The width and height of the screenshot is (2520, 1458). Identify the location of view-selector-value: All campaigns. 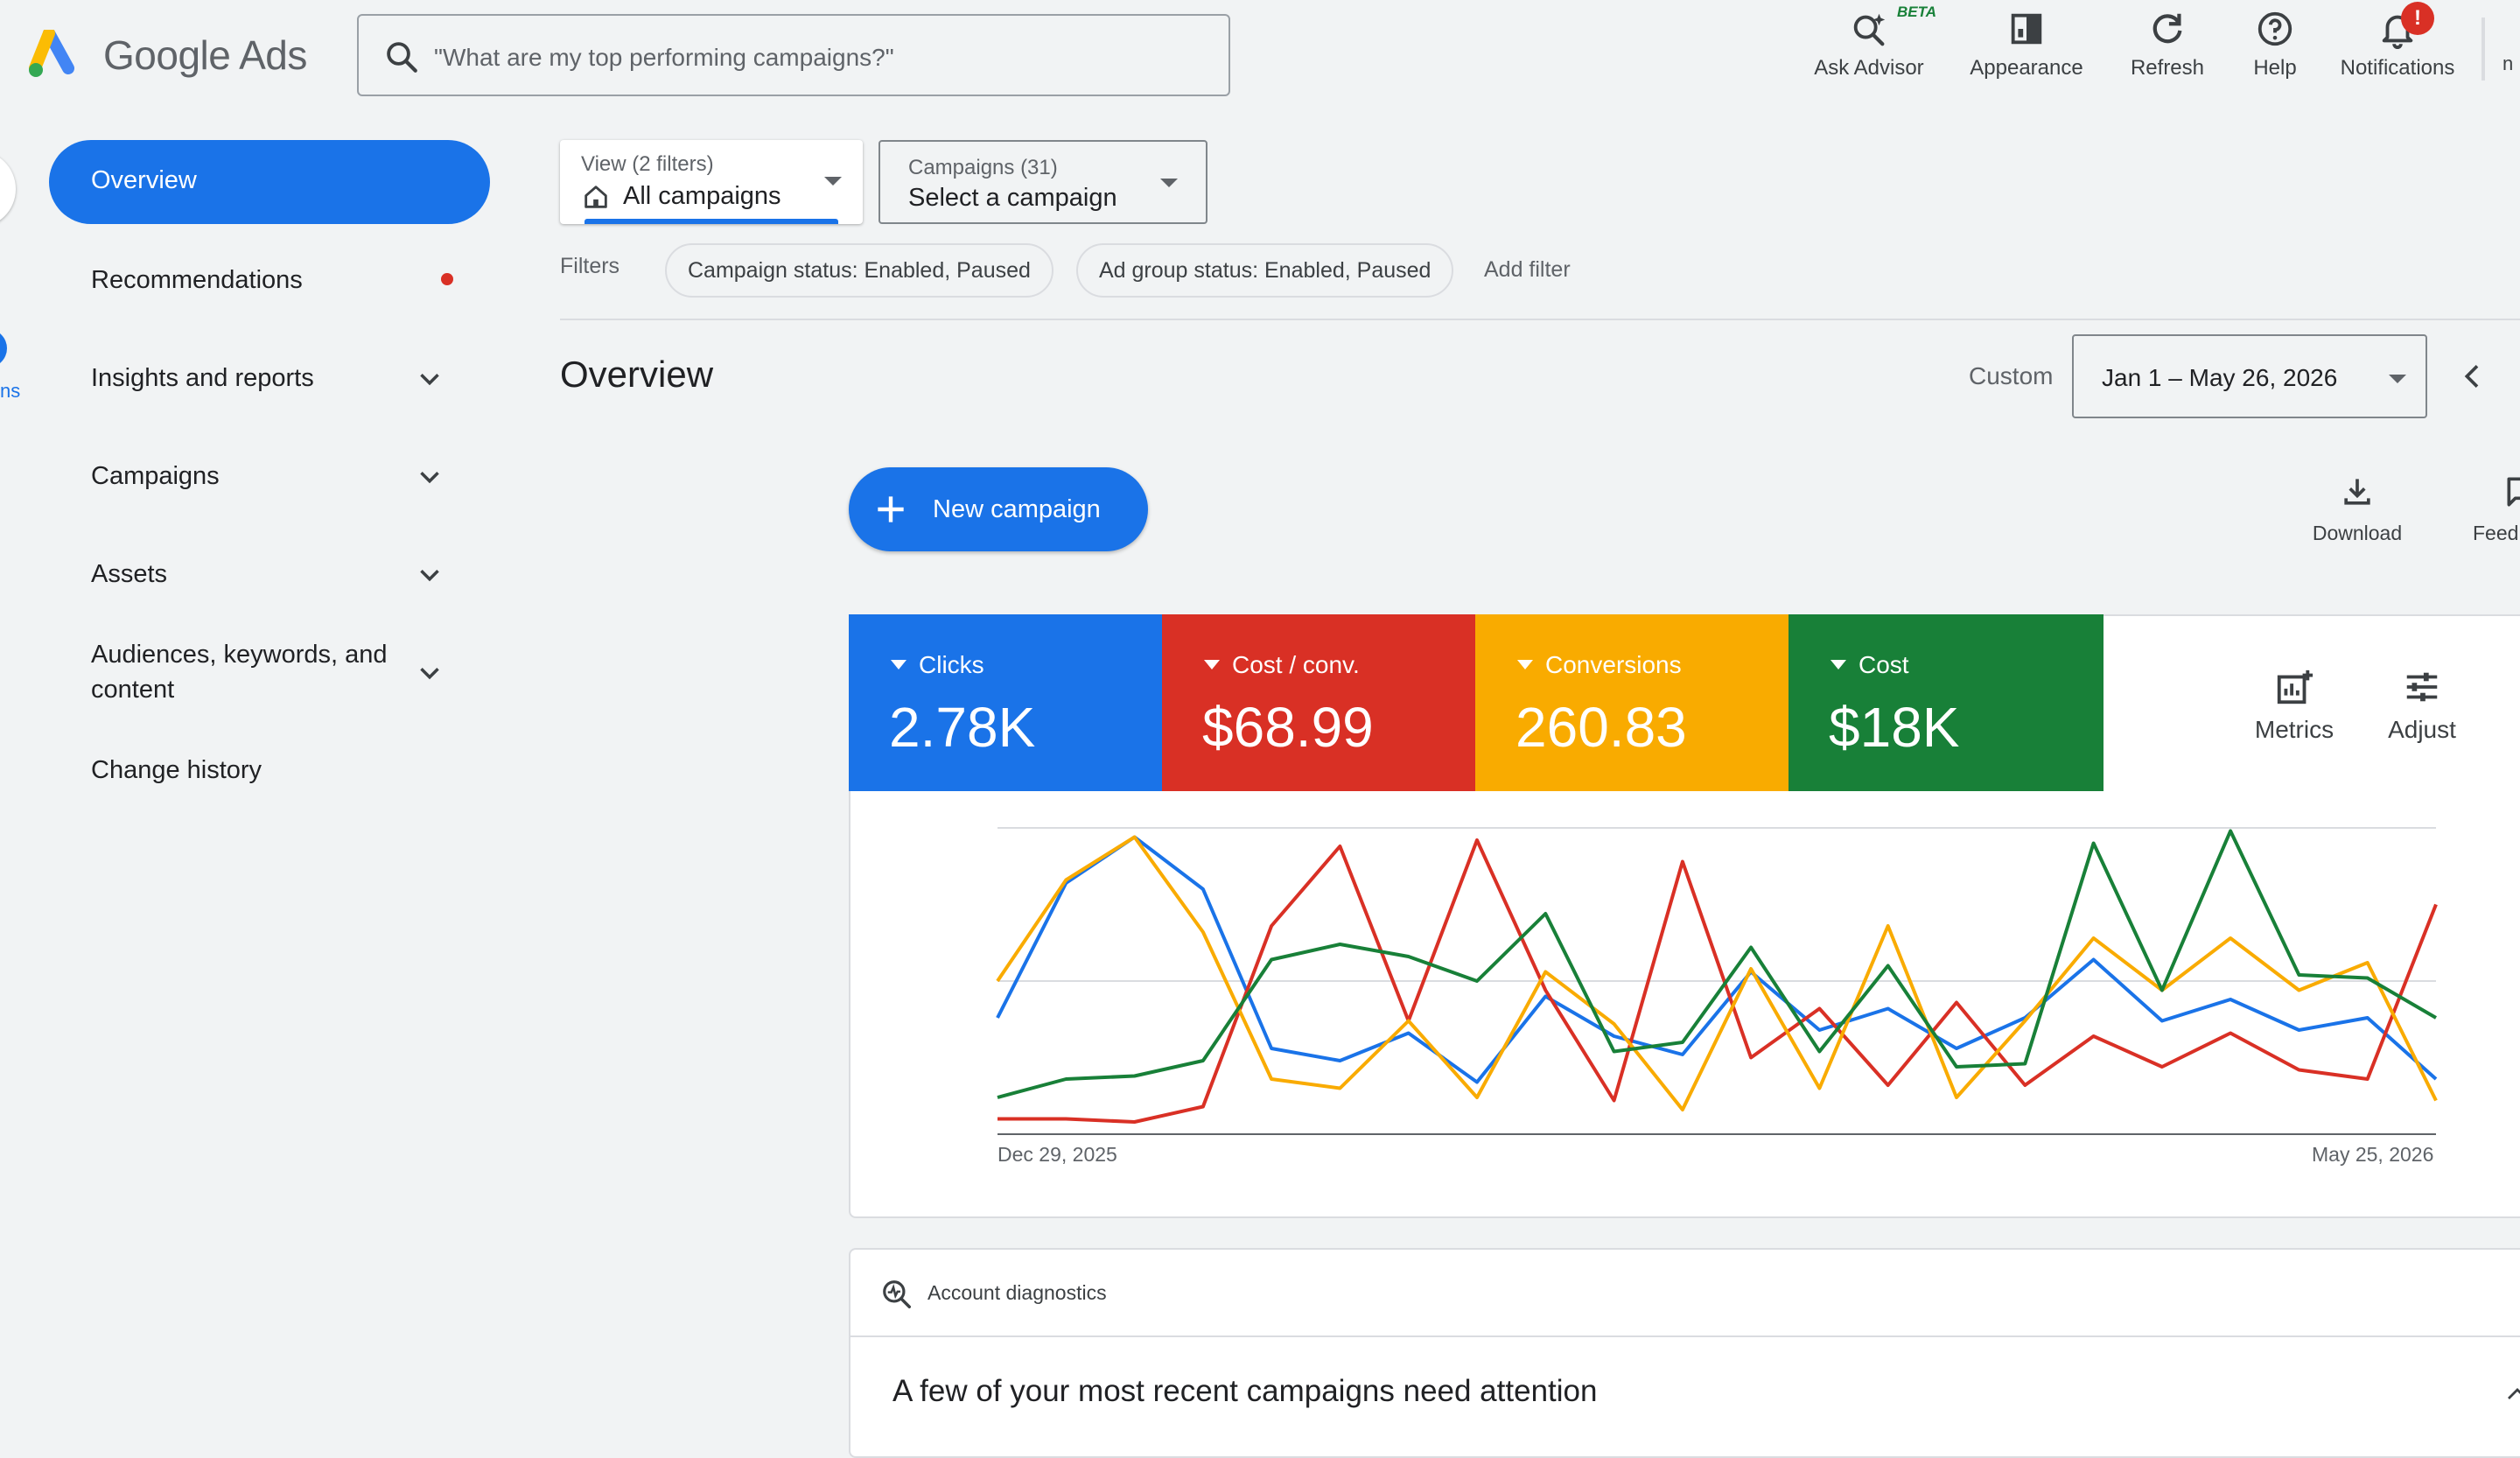
(702, 196).